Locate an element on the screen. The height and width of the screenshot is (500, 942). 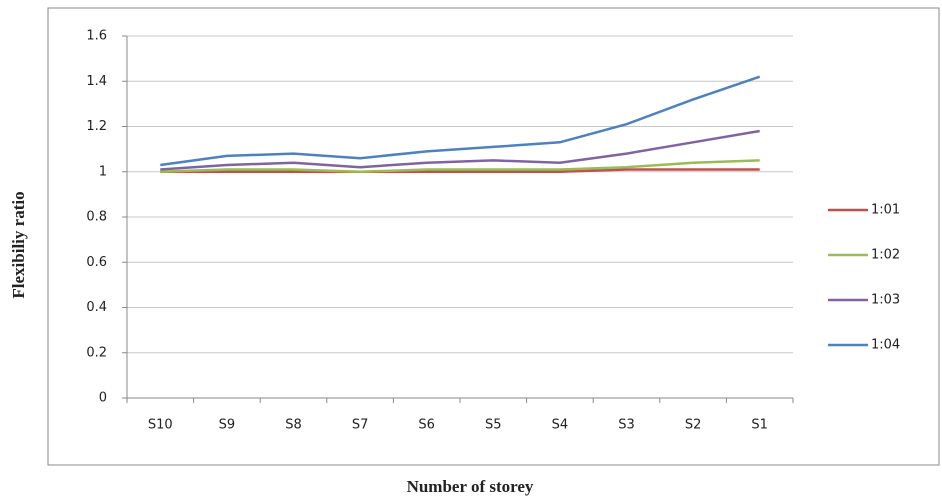
x-tick-label: S2 is located at coordinates (693, 425).